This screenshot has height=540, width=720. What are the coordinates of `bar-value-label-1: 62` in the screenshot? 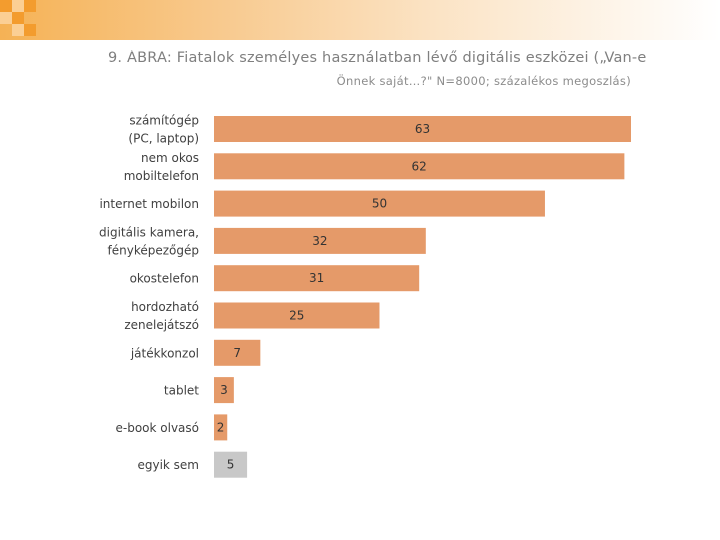 It's located at (419, 166).